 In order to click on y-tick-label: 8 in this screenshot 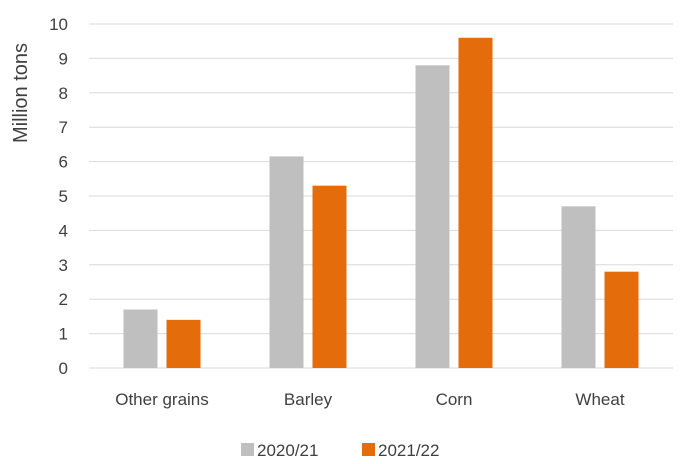, I will do `click(63, 93)`.